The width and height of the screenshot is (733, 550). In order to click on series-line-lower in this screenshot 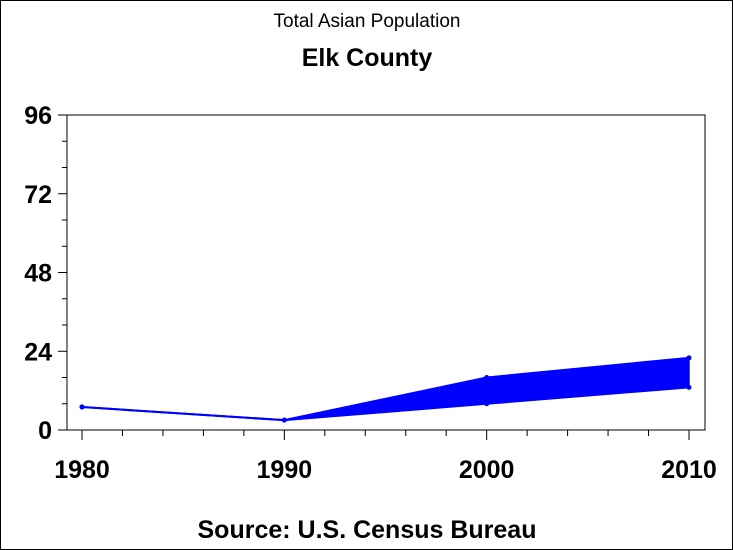, I will do `click(385, 404)`.